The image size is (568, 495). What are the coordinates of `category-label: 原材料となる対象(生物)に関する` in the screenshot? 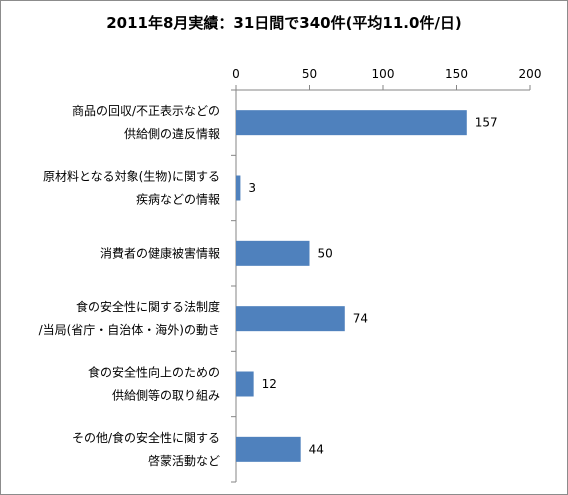 It's located at (131, 177).